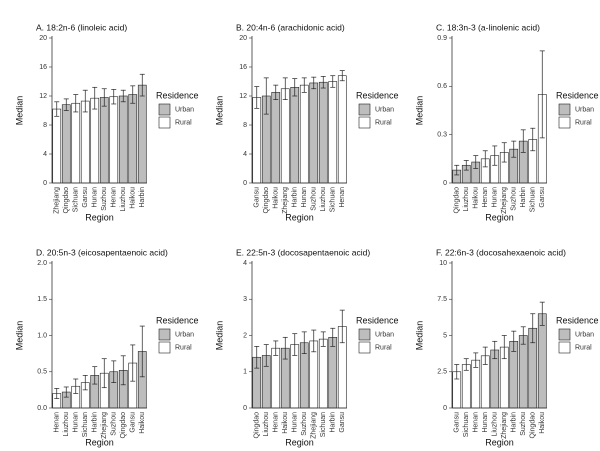  What do you see at coordinates (42, 263) in the screenshot?
I see `y-tick-label: 2.0` at bounding box center [42, 263].